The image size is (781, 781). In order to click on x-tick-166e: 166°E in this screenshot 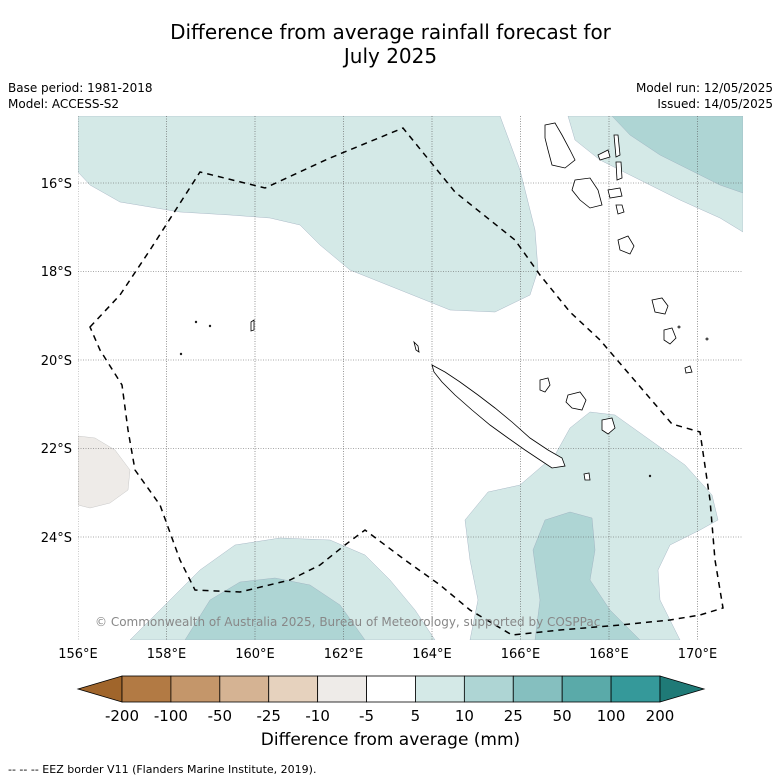, I will do `click(521, 654)`.